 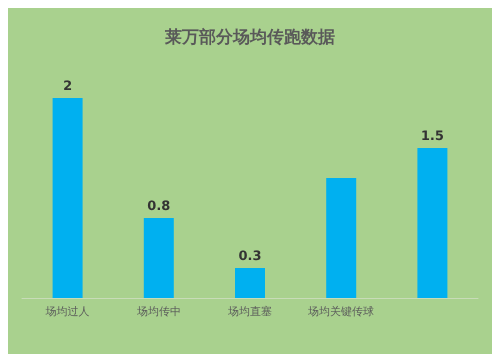 What do you see at coordinates (340, 311) in the screenshot?
I see `x-tick-label: 场均关键传球` at bounding box center [340, 311].